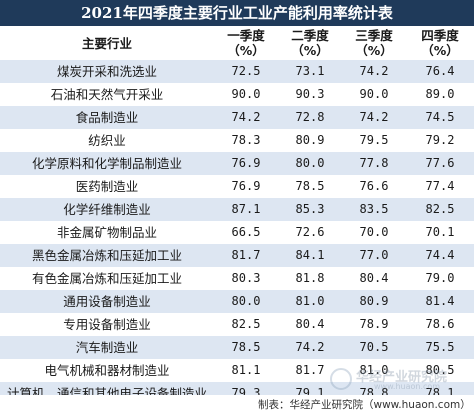 Image resolution: width=474 pixels, height=416 pixels. What do you see at coordinates (107, 94) in the screenshot?
I see `industry-name-cell: 石油和天然气开采业` at bounding box center [107, 94].